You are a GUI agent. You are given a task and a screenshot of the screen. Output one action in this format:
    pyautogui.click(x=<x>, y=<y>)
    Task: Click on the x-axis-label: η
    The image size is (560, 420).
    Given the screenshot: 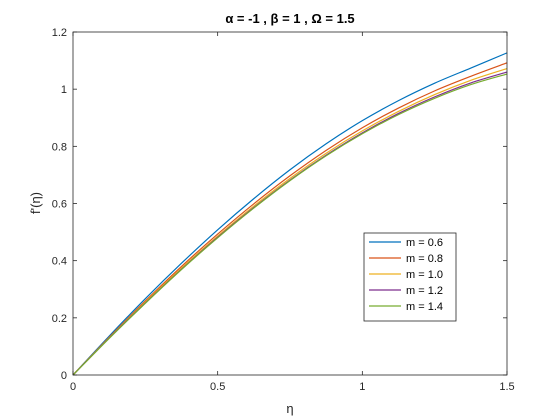 What is the action you would take?
    pyautogui.click(x=289, y=408)
    